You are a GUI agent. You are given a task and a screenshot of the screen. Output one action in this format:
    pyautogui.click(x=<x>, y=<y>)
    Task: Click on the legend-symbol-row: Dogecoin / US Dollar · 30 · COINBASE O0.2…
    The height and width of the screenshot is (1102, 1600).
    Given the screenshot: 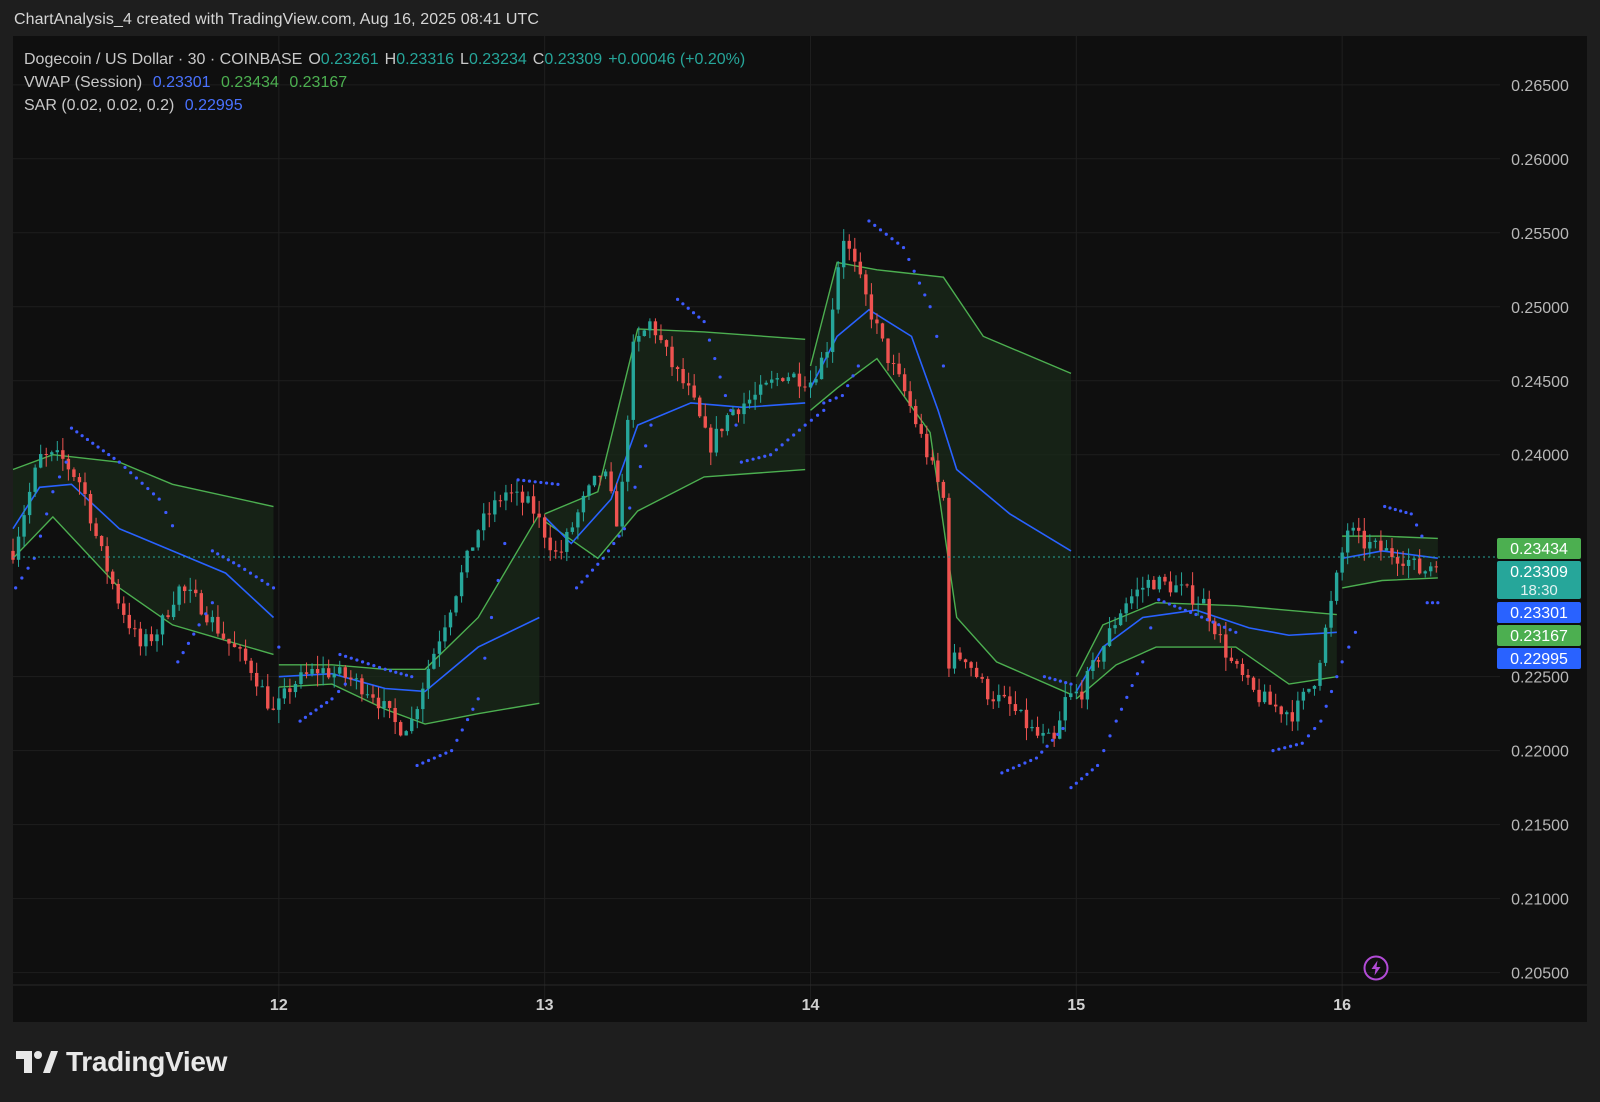 What is the action you would take?
    pyautogui.click(x=387, y=59)
    